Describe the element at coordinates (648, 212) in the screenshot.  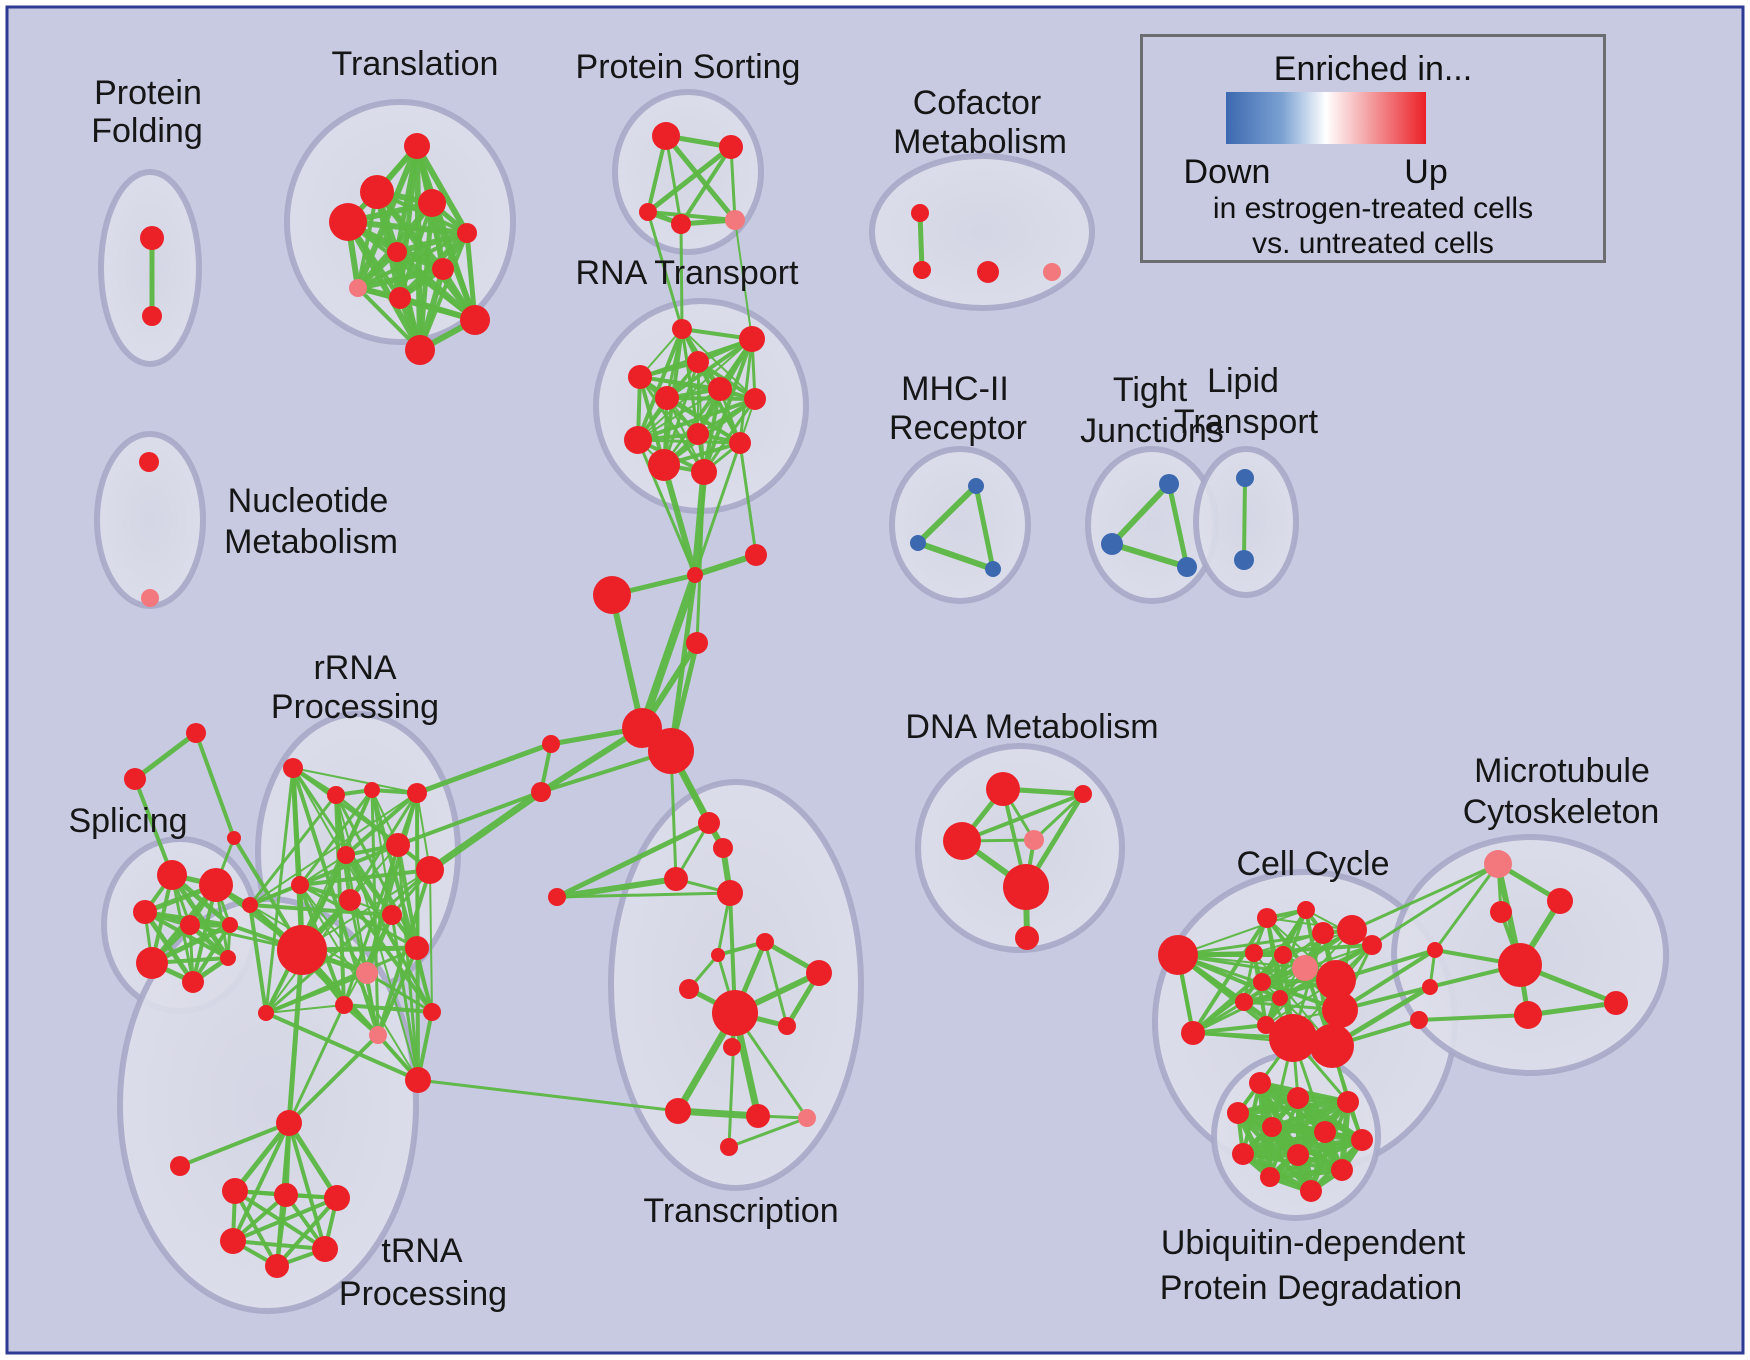
I see `node-ps3` at that location.